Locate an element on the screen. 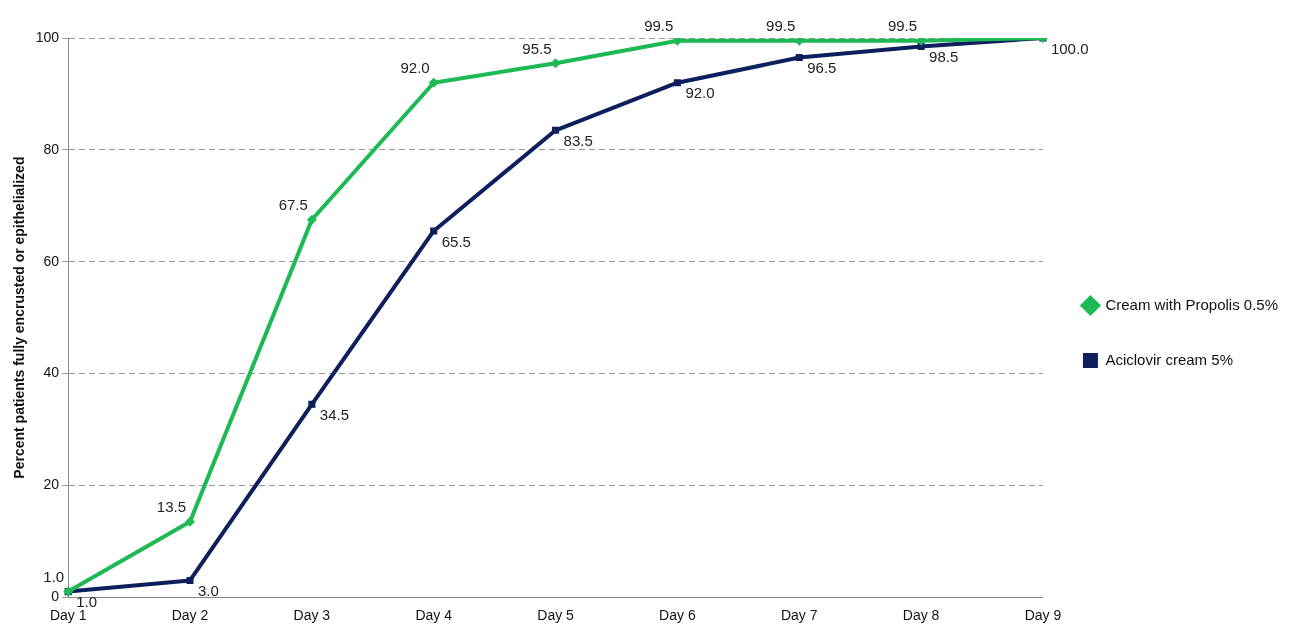  y-axis-title: Percent patients fully encrusted or epithelialized is located at coordinates (19, 317).